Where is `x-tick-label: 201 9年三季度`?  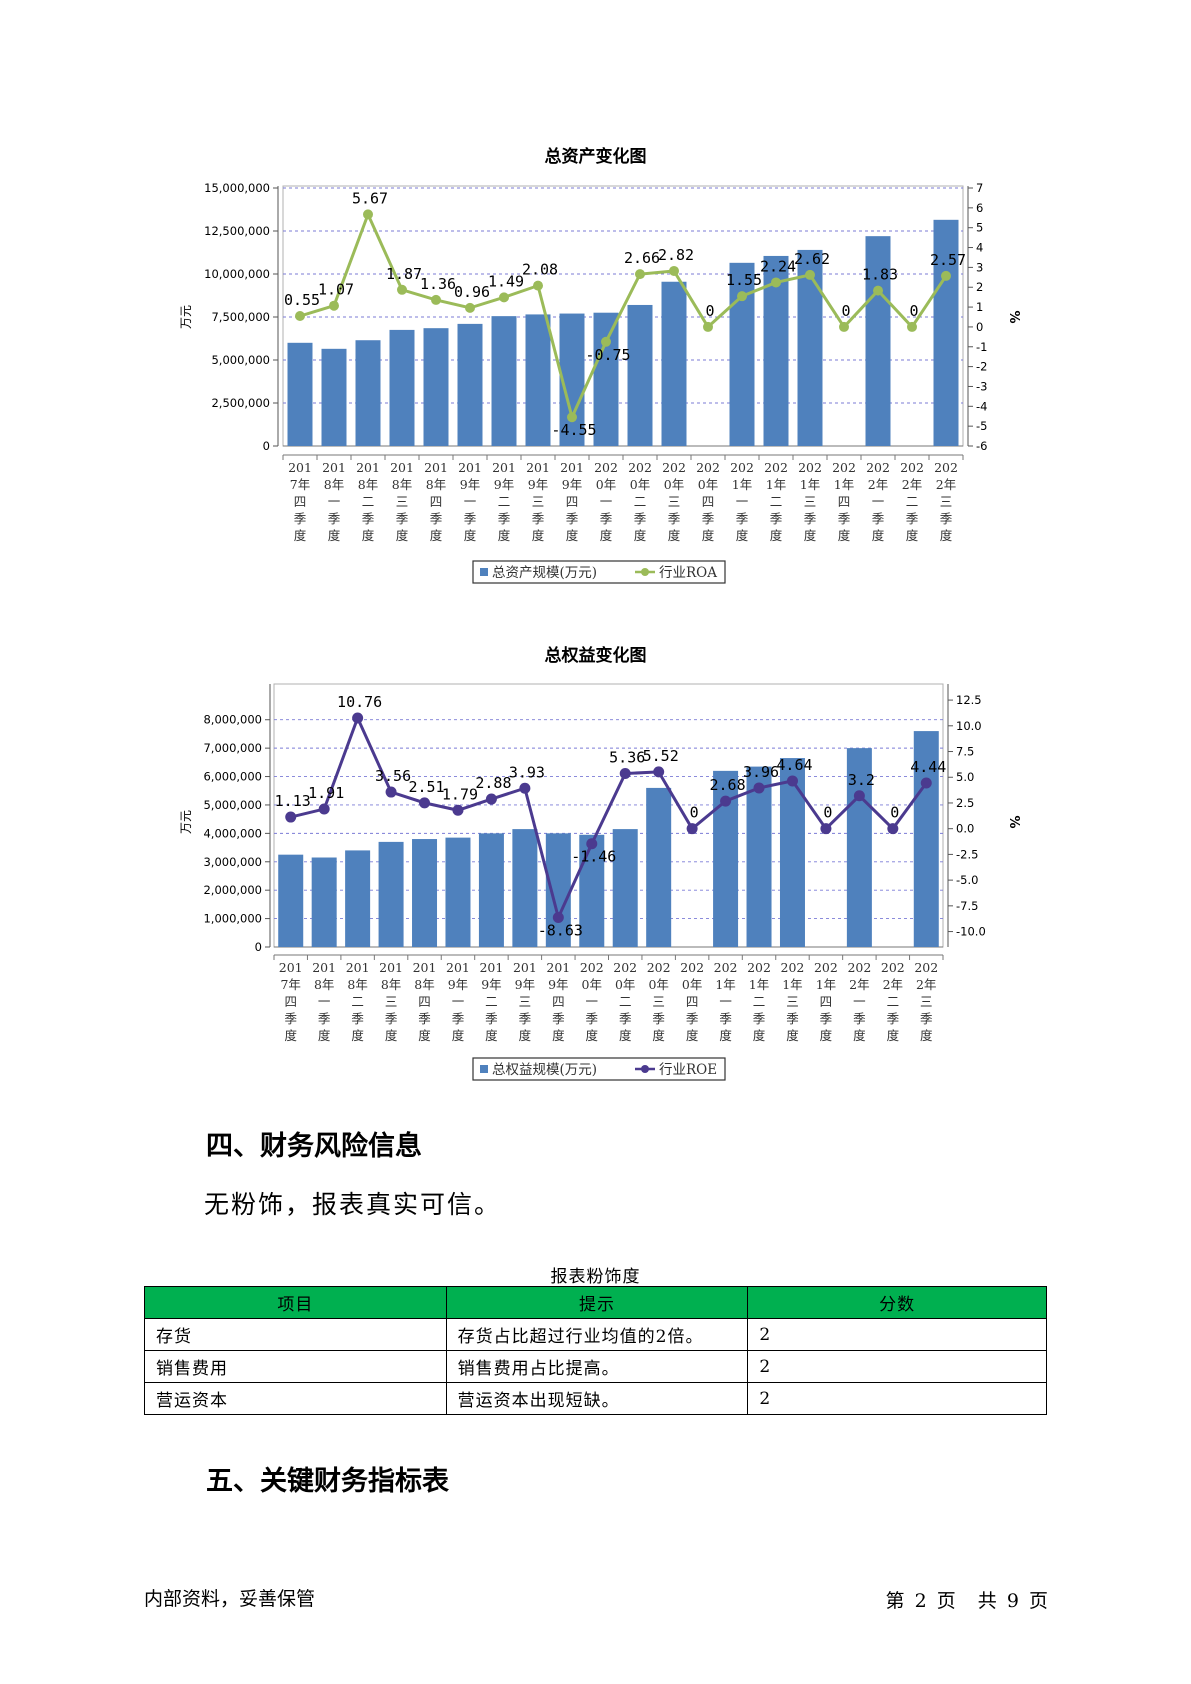
x-tick-label: 201 9年三季度 is located at coordinates (538, 501).